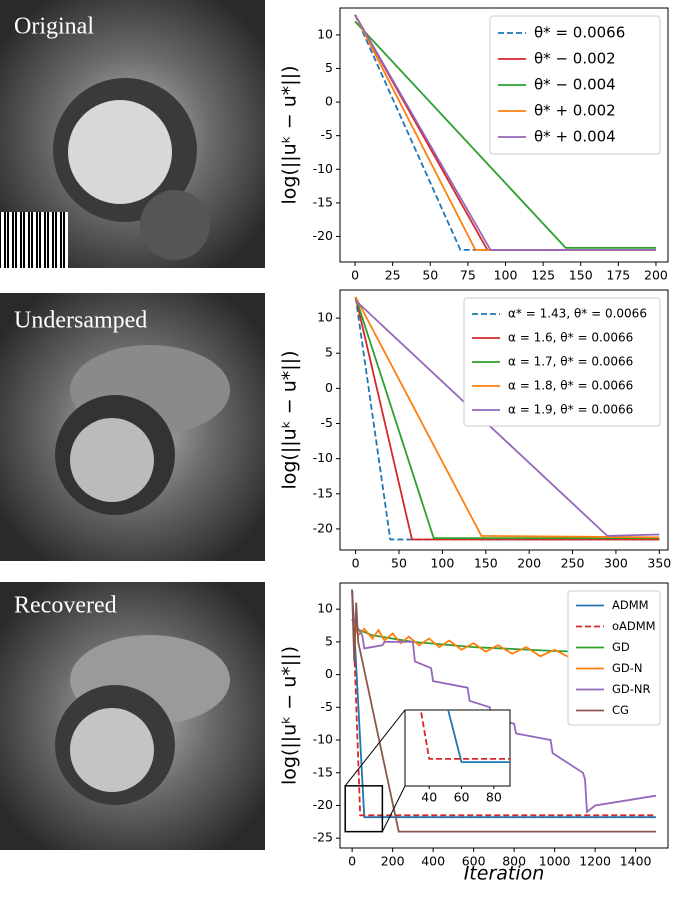  What do you see at coordinates (575, 59) in the screenshot?
I see `legend-label: θ* − 0.002` at bounding box center [575, 59].